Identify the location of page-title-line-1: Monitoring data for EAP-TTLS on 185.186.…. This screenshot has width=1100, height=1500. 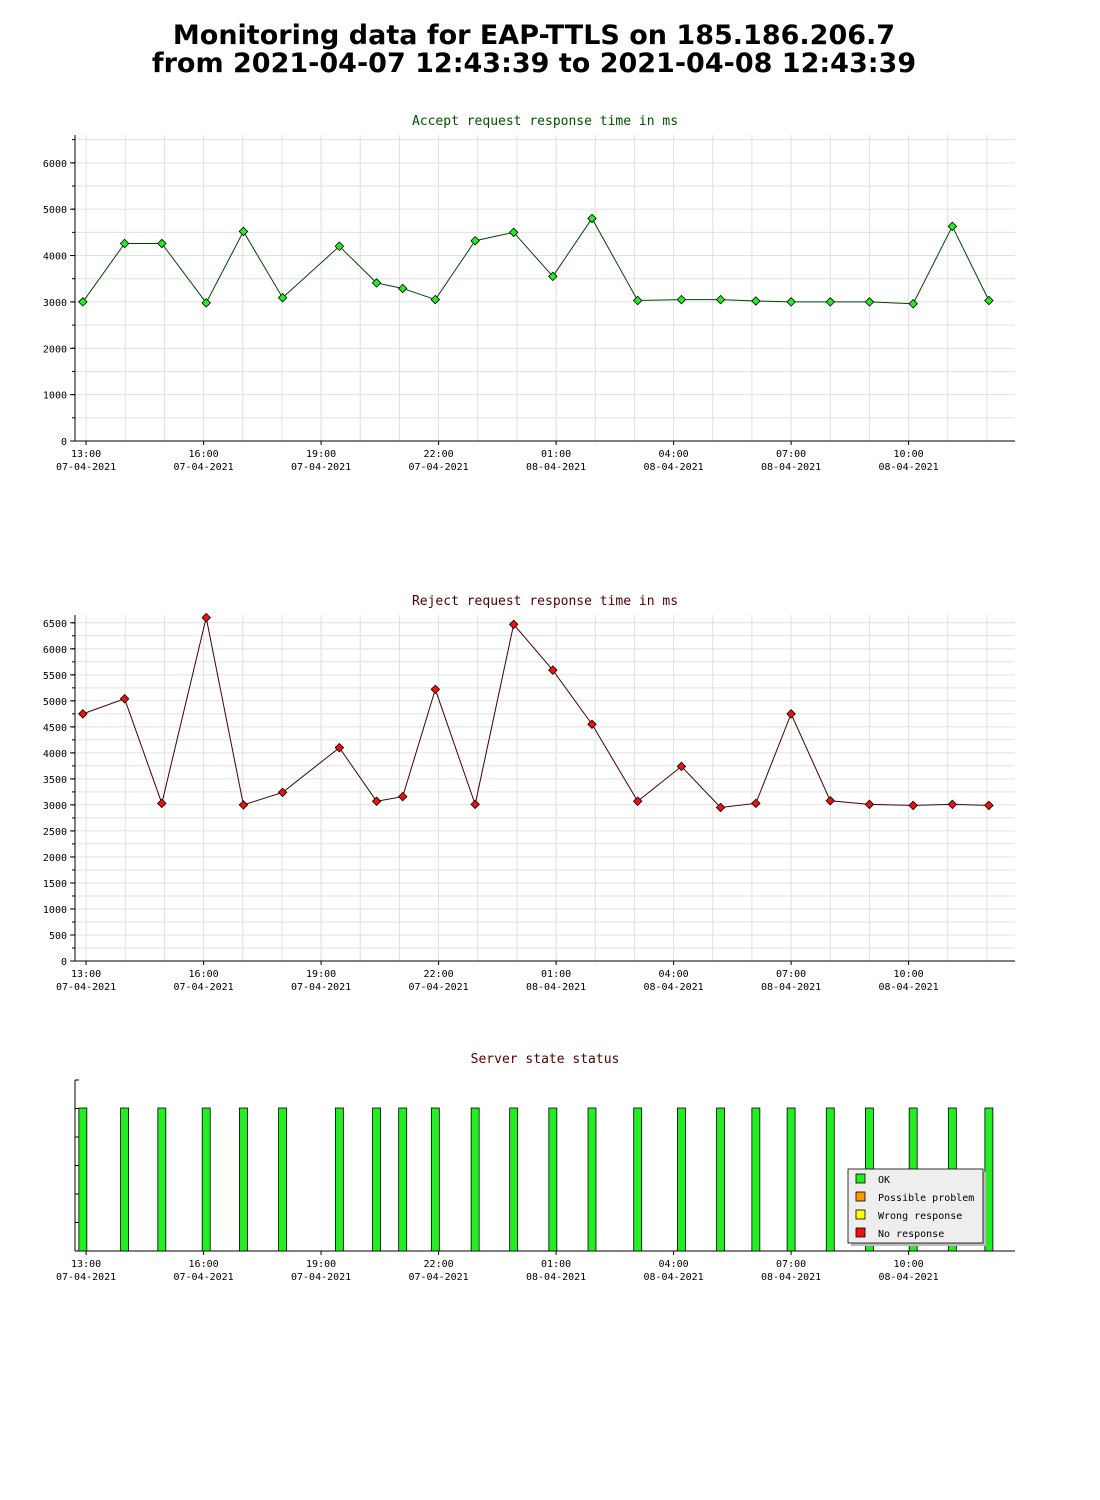
(534, 35).